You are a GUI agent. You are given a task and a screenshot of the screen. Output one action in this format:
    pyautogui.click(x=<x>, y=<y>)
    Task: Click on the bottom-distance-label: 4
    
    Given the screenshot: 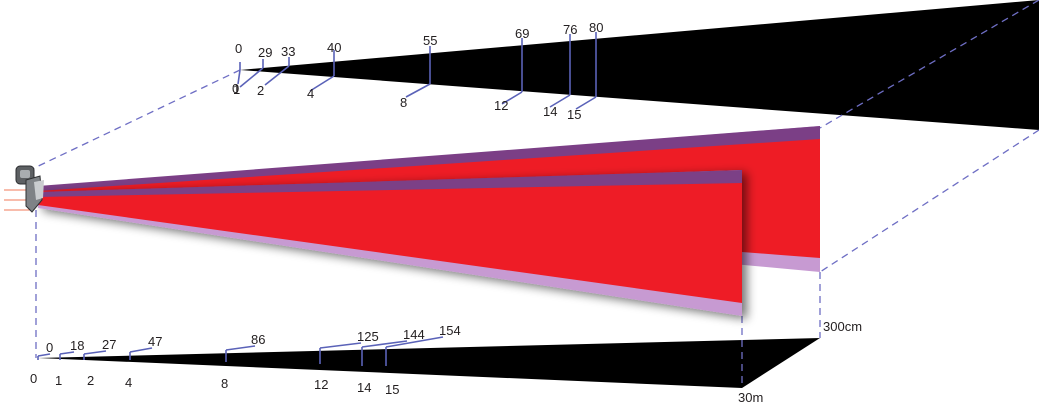 What is the action you would take?
    pyautogui.click(x=128, y=382)
    